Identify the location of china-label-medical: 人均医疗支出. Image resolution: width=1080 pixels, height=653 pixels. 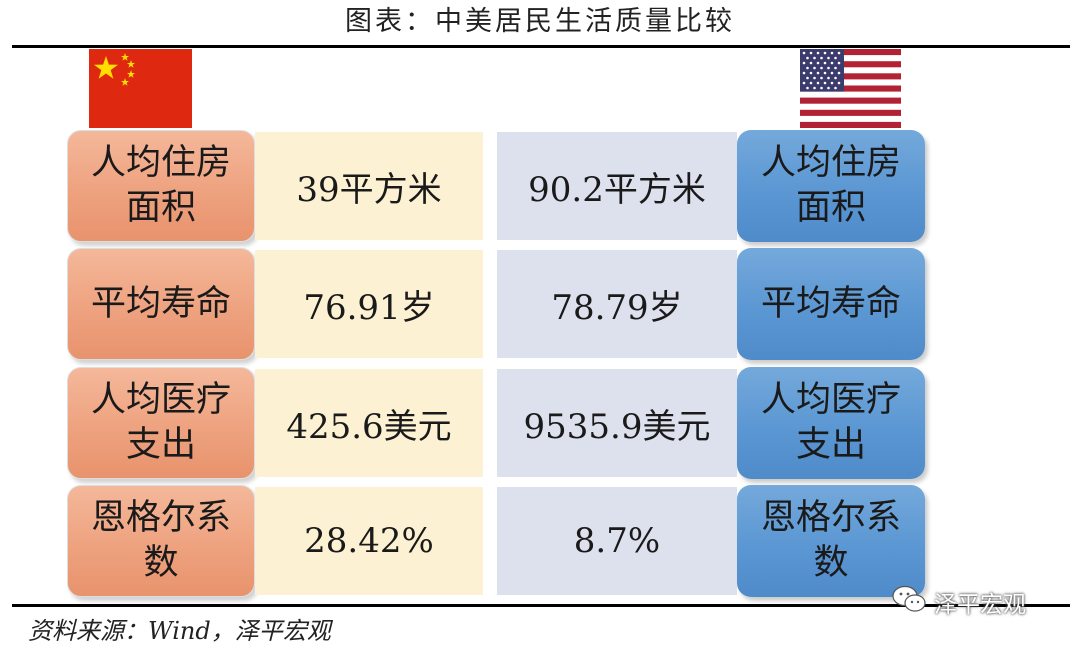
(161, 423).